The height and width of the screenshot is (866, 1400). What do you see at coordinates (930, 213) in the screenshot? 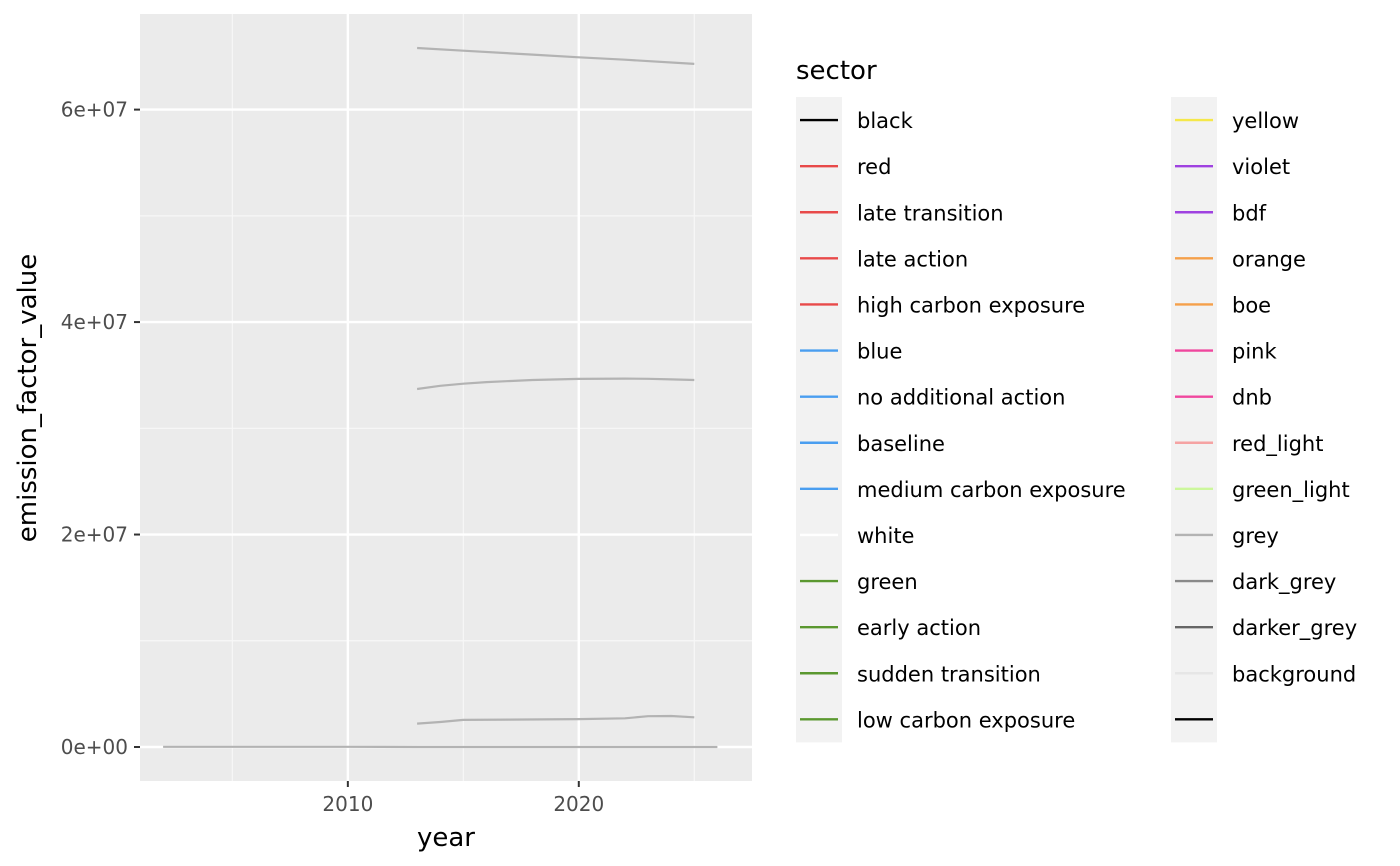
I see `legend-label: late transition` at bounding box center [930, 213].